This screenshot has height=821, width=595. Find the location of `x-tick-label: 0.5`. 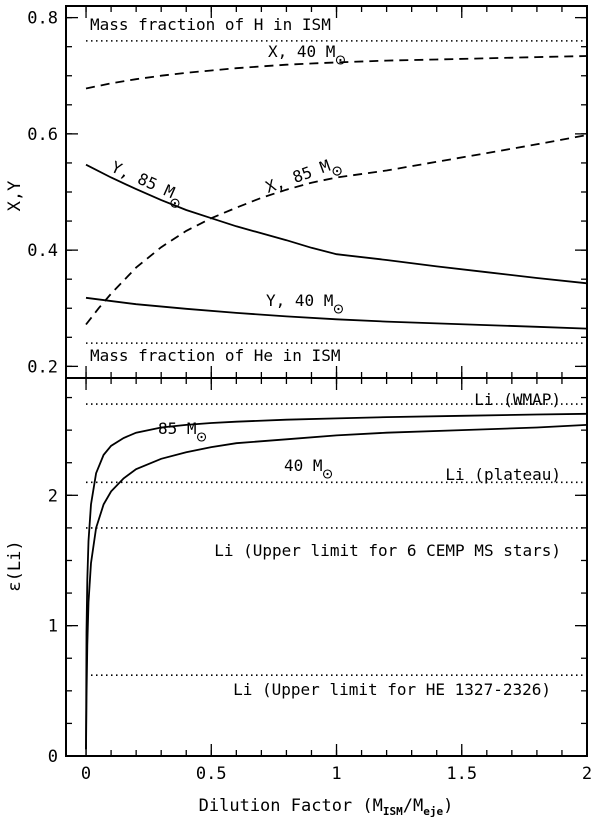

x-tick-label: 0.5 is located at coordinates (211, 774).